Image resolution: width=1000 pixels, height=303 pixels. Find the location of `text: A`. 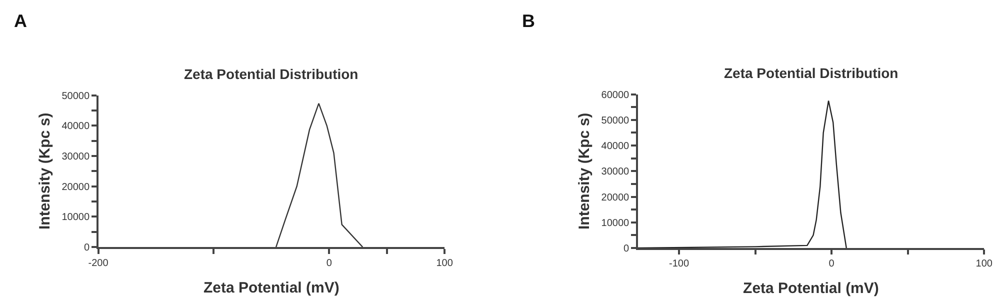

text: A is located at coordinates (20, 21).